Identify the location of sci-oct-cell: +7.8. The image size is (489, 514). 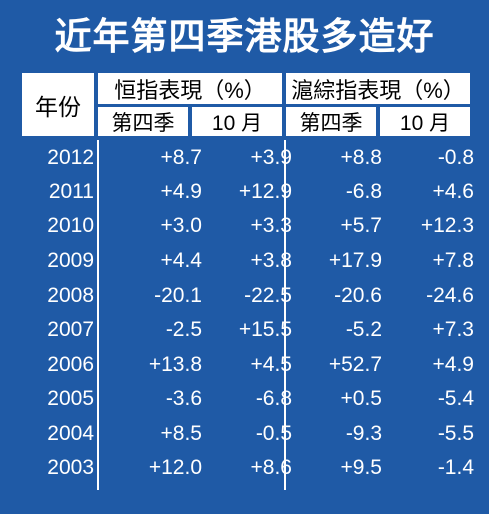
(453, 260).